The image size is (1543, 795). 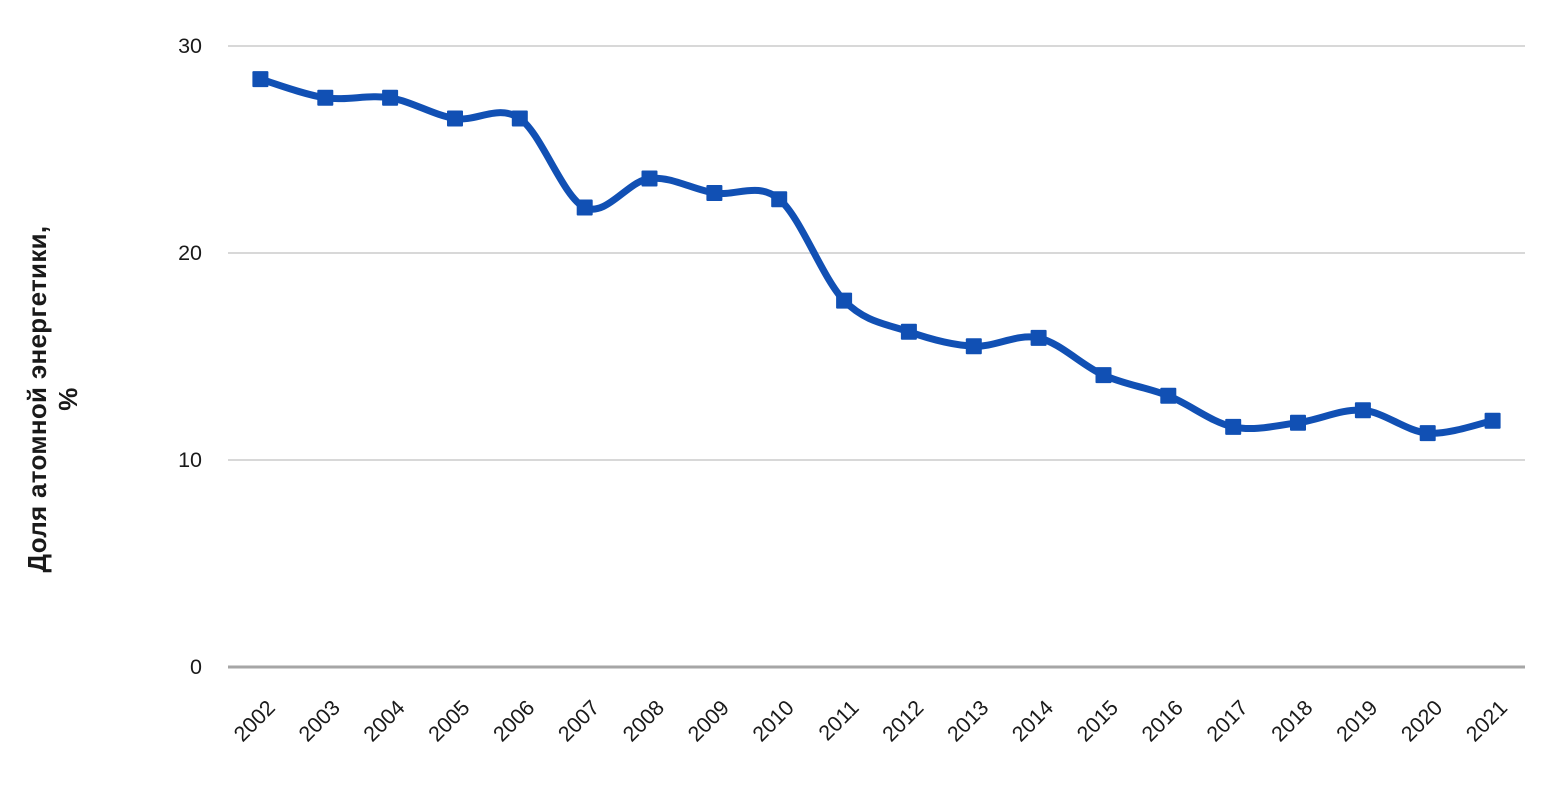 I want to click on x-tick-label: 2016, so click(x=1162, y=721).